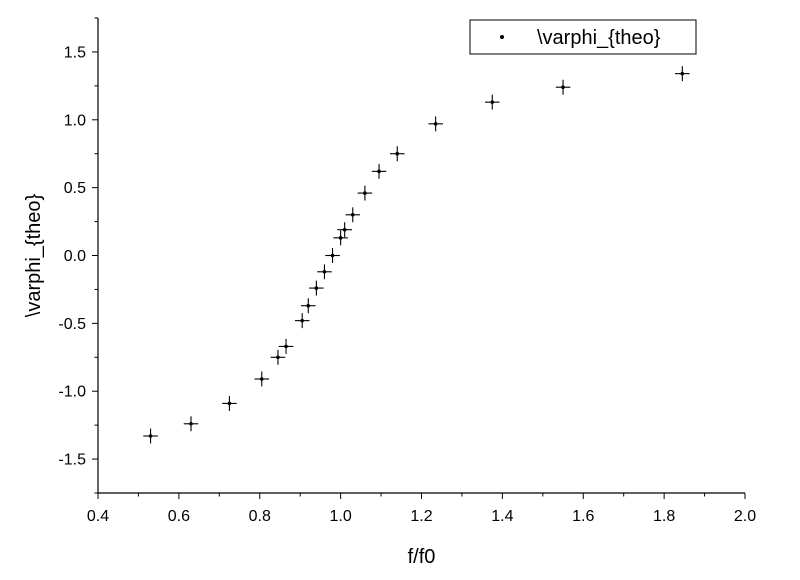 This screenshot has height=580, width=800. Describe the element at coordinates (72, 324) in the screenshot. I see `y-tick-label: -0.5` at that location.